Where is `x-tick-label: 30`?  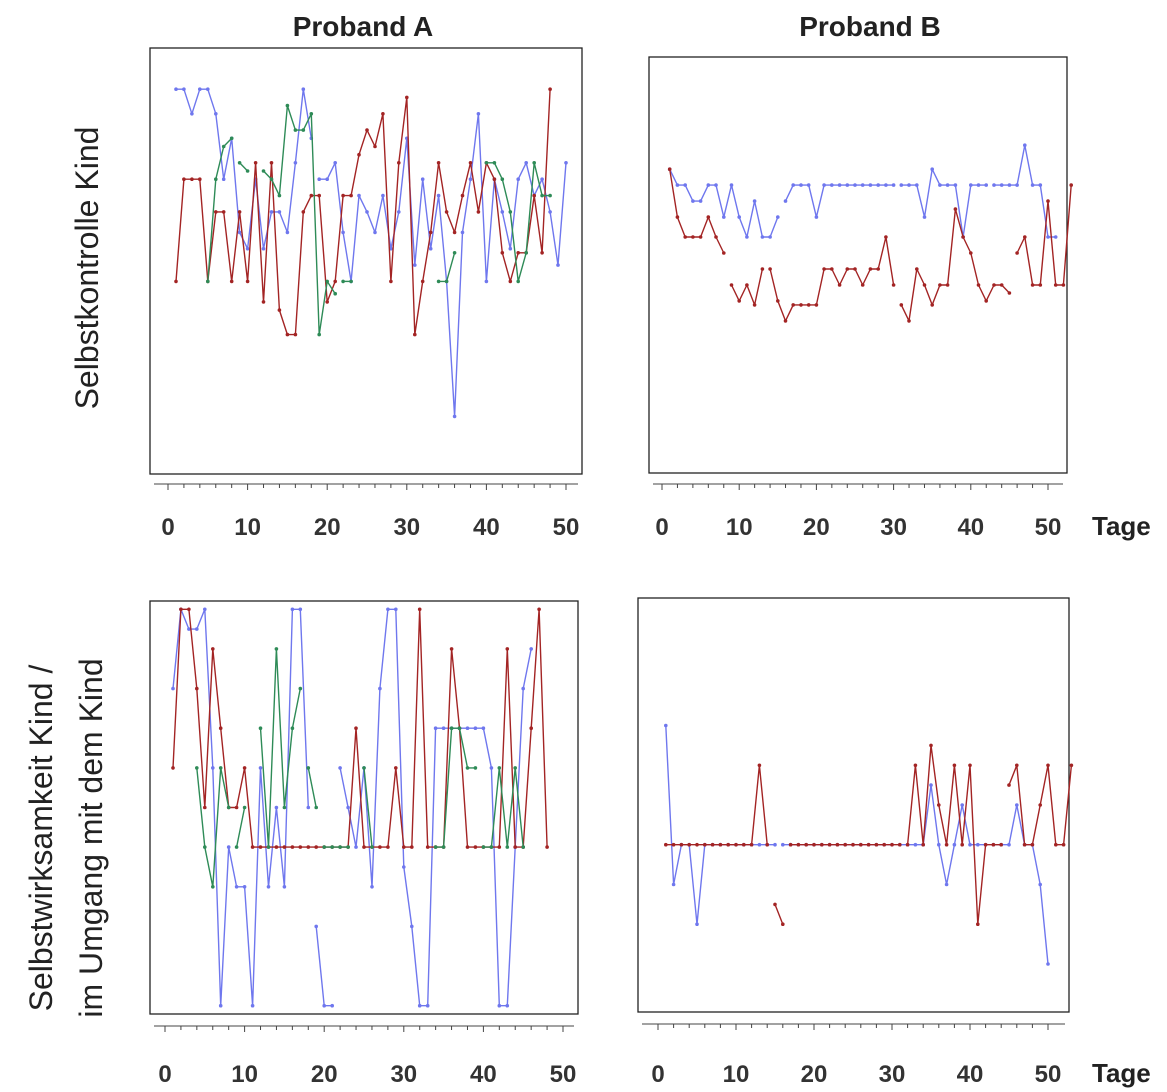 x-tick-label: 30 is located at coordinates (403, 1074).